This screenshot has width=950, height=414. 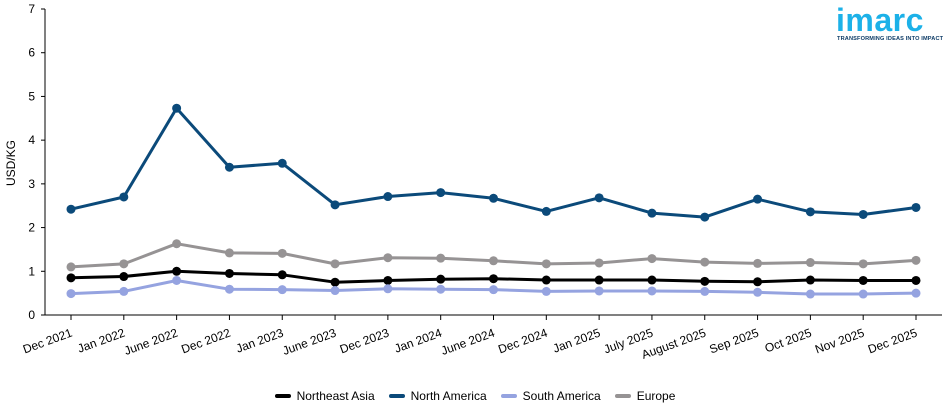 What do you see at coordinates (11, 163) in the screenshot?
I see `y-axis-label: USD/KG` at bounding box center [11, 163].